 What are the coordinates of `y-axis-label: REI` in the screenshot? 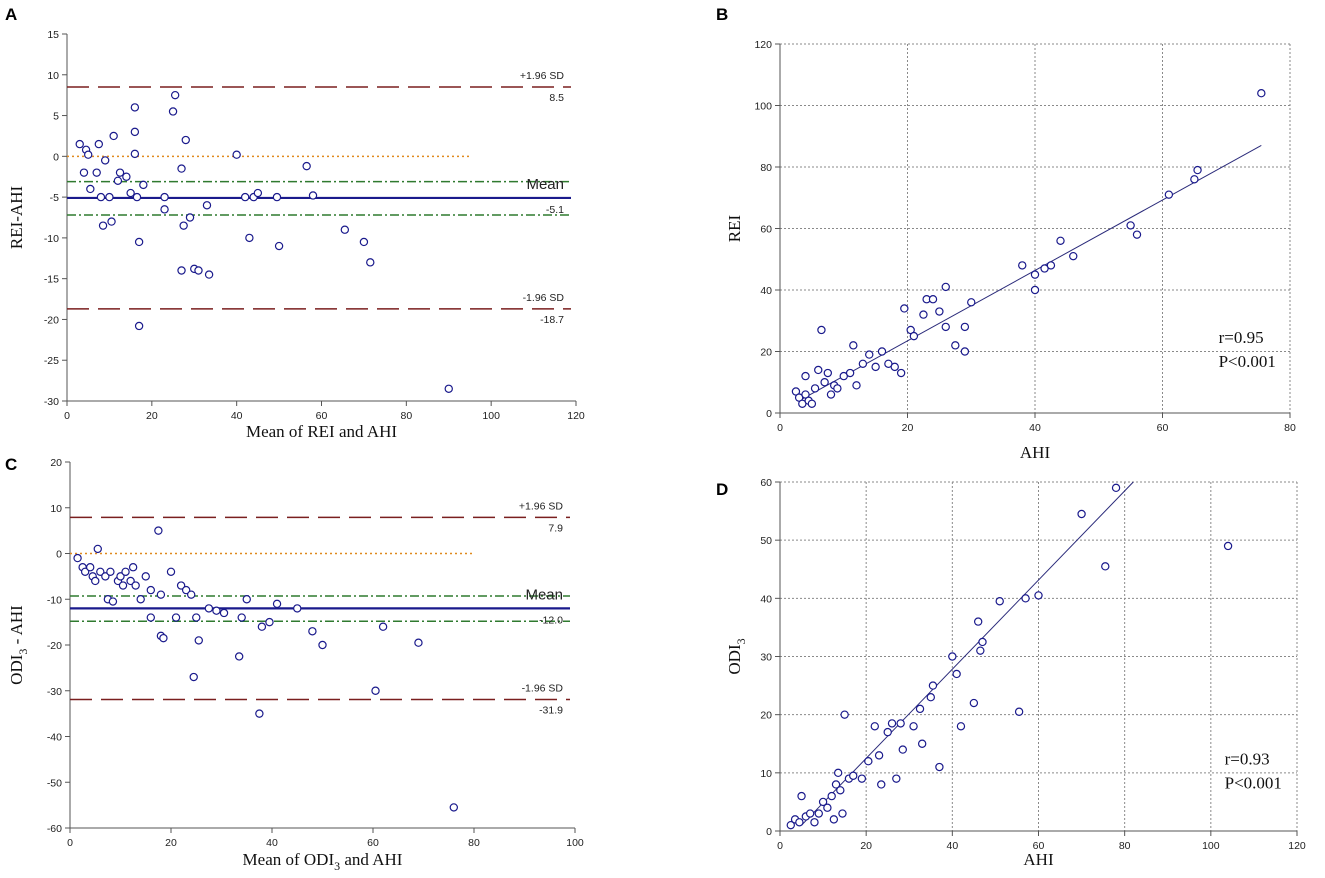 It's located at (734, 228).